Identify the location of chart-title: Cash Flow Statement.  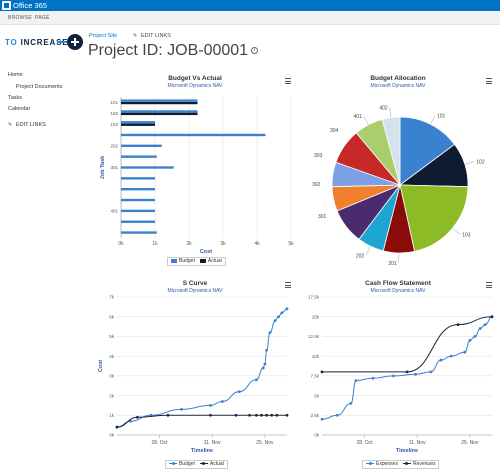
(398, 283).